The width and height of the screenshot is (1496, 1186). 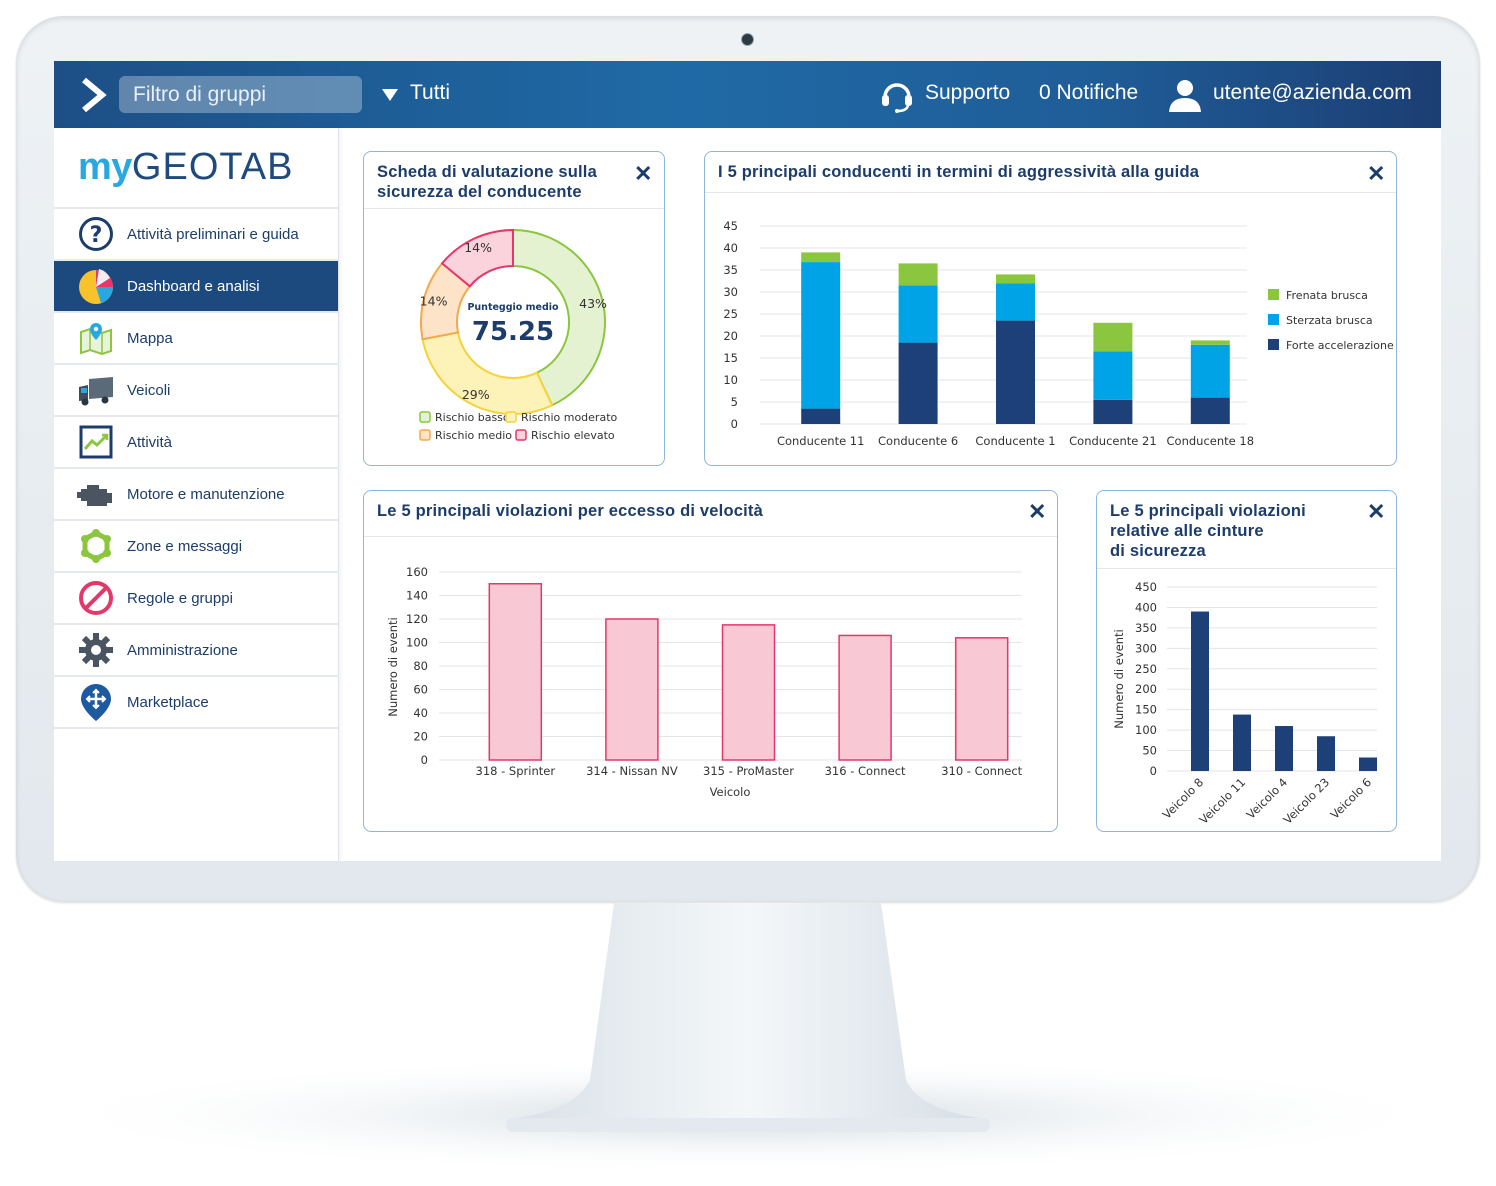 I want to click on y-tick-label: 45, so click(x=730, y=226).